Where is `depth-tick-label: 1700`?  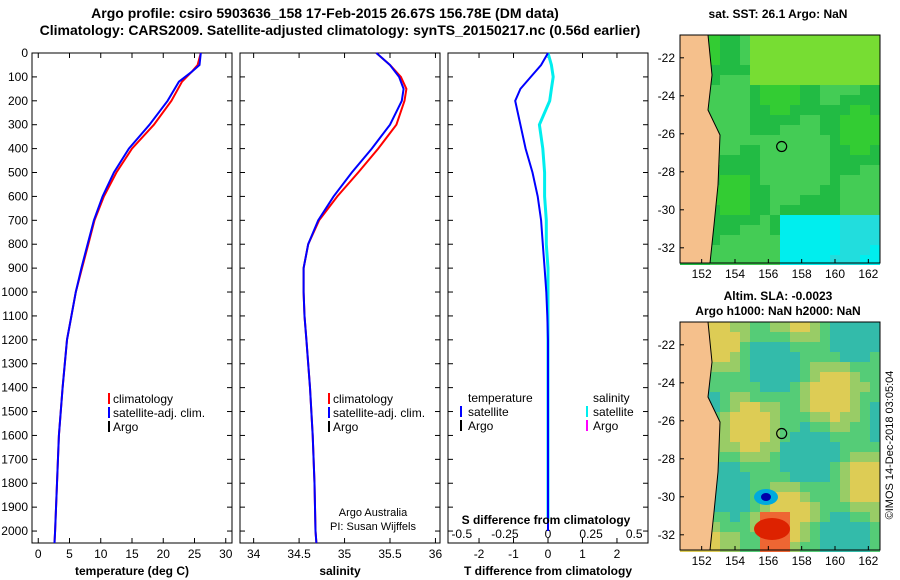
depth-tick-label: 1700 is located at coordinates (14, 459).